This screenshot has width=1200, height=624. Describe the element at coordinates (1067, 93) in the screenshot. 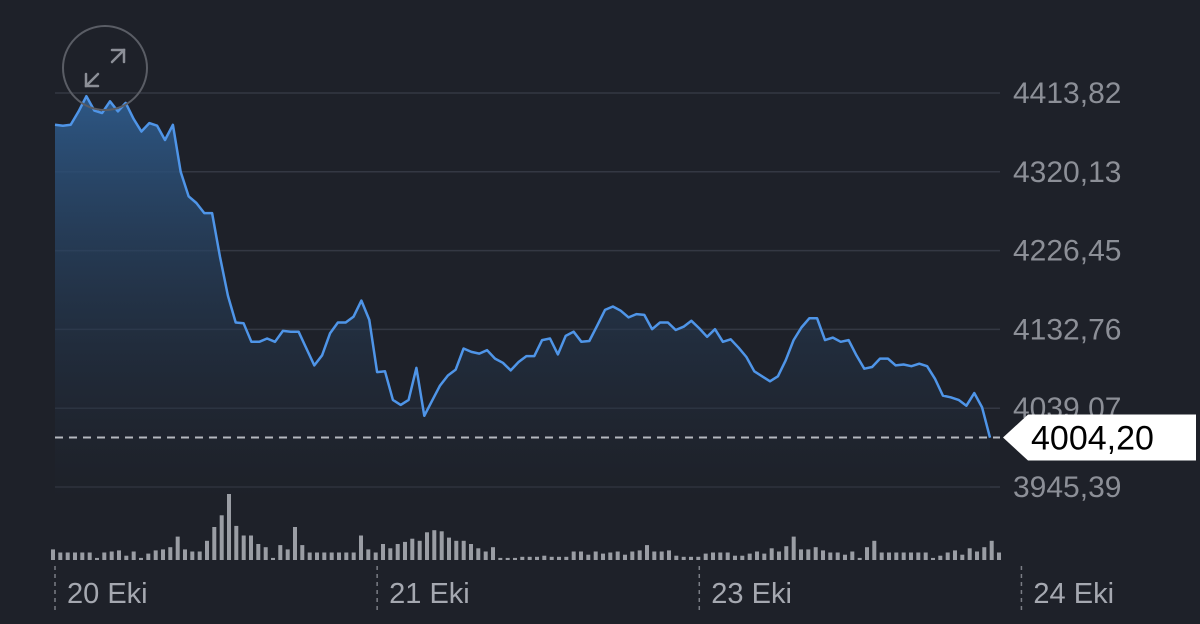

I see `y-tick-label: 4413,82` at that location.